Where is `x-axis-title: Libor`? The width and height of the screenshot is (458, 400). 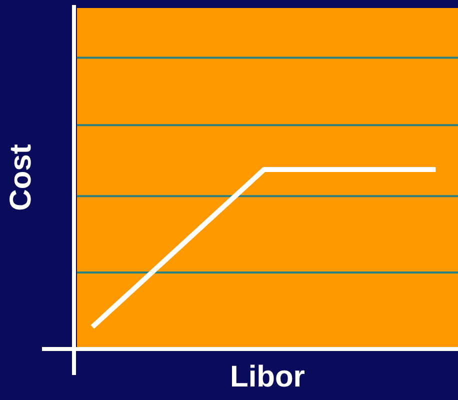
x-axis-title: Libor is located at coordinates (268, 377).